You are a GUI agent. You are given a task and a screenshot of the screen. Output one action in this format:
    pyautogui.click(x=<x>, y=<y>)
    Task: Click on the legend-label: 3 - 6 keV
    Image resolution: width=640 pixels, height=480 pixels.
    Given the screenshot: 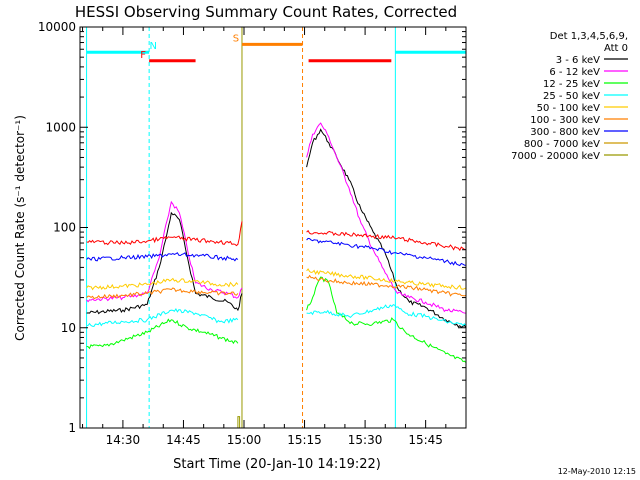 What is the action you would take?
    pyautogui.click(x=578, y=60)
    